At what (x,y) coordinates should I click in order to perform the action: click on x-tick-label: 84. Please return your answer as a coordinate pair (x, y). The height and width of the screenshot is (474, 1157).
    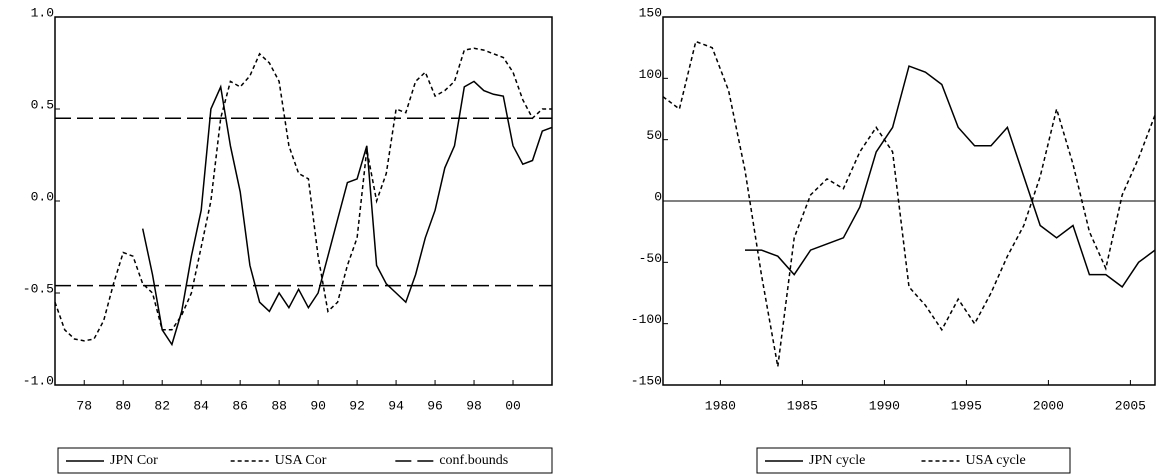
    Looking at the image, I should click on (201, 405).